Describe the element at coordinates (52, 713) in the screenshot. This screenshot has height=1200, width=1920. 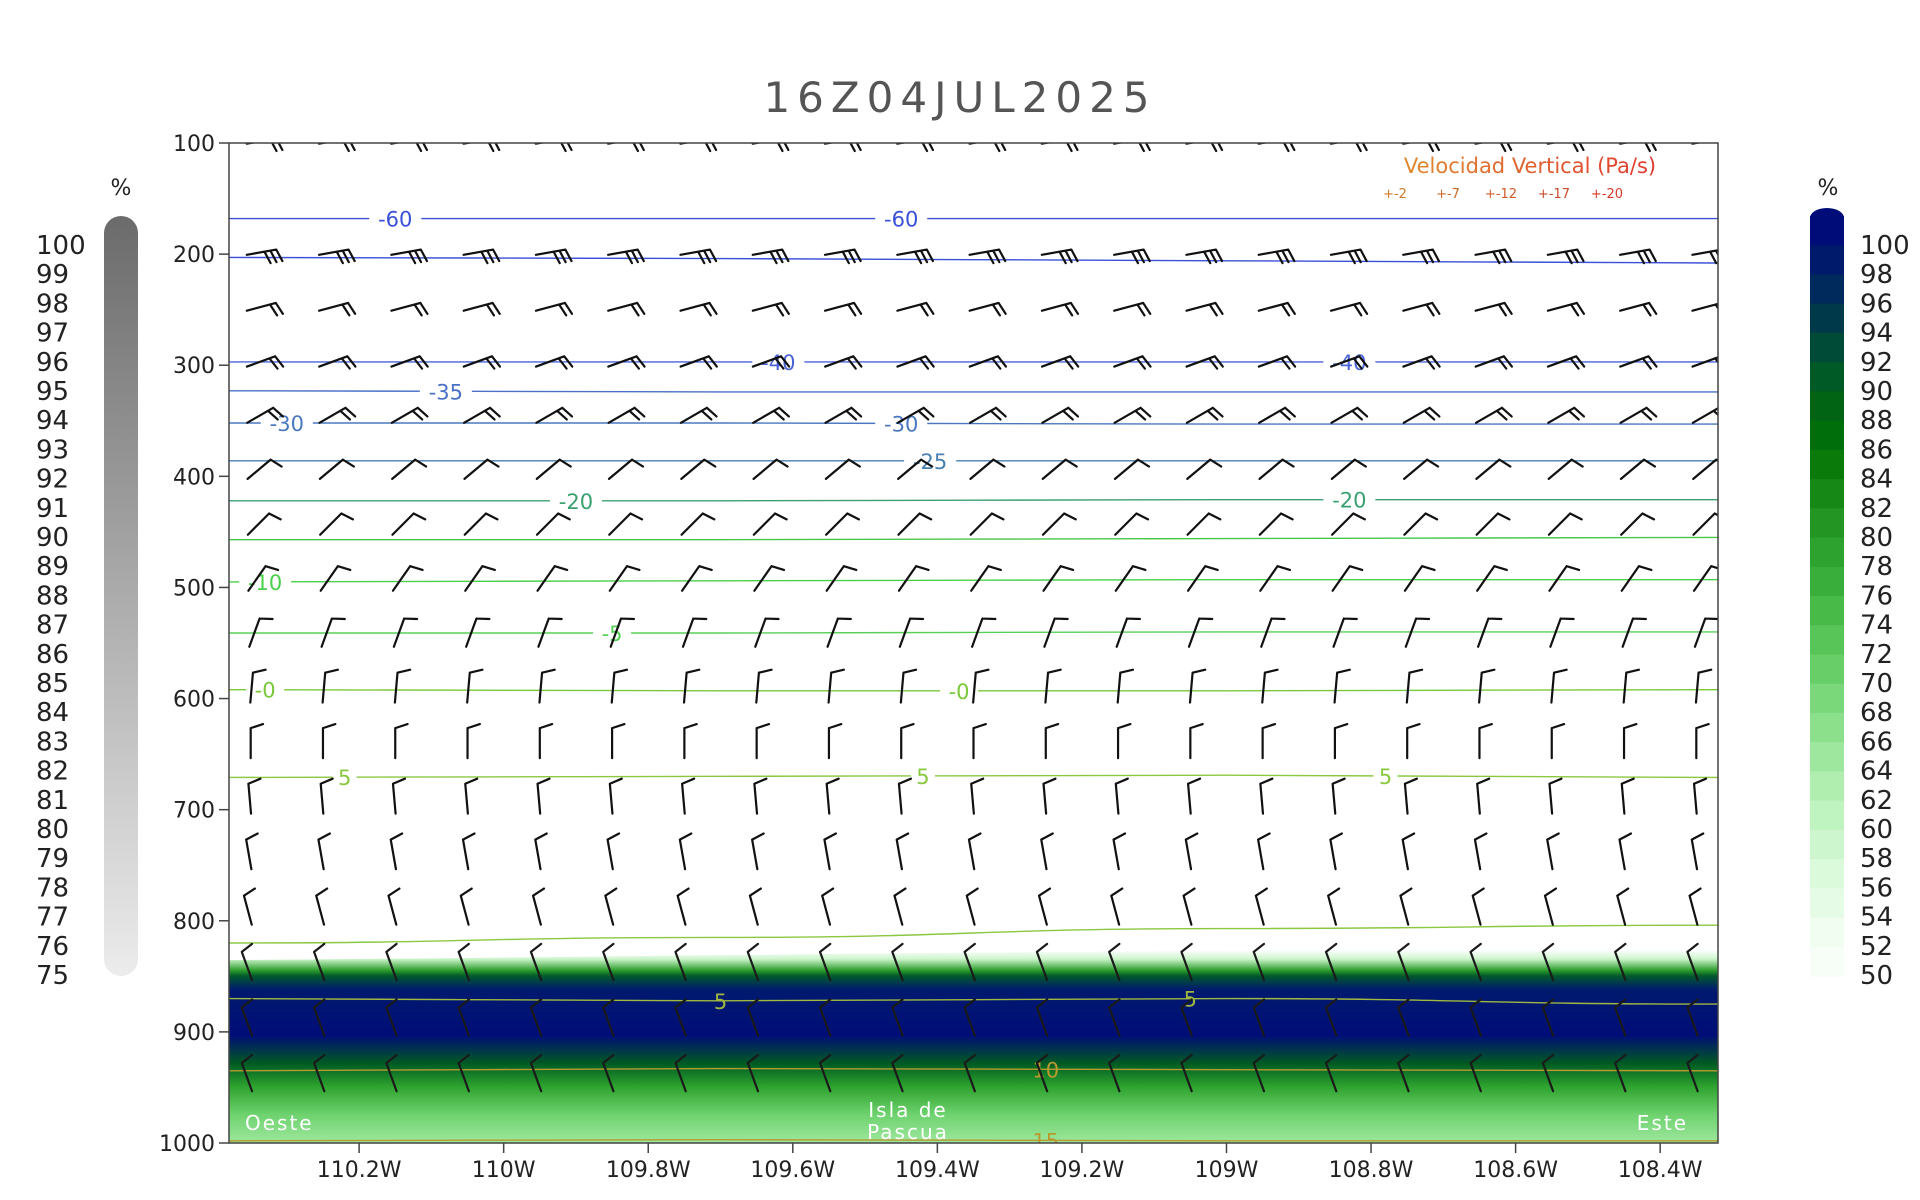
I see `left-colorbar-label: 84` at that location.